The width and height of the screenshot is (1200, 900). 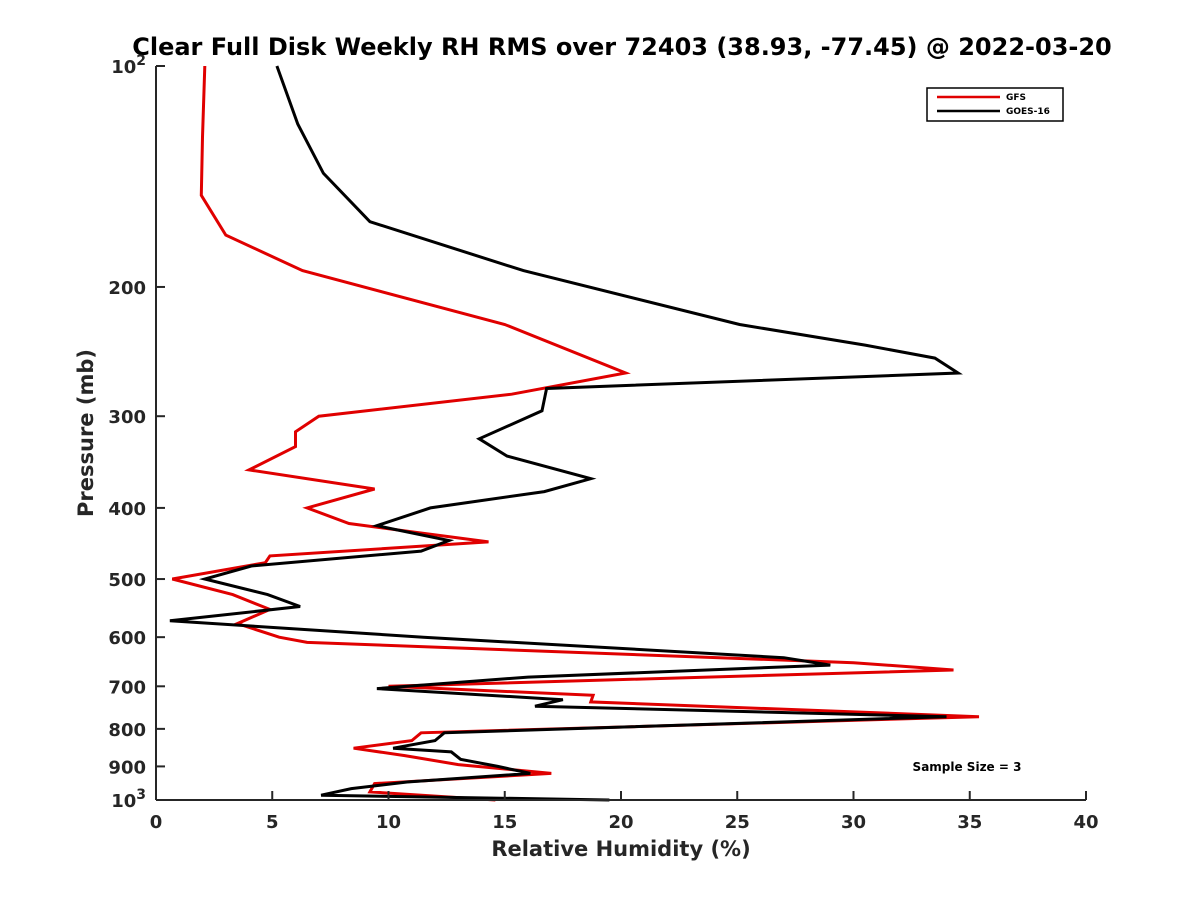 I want to click on x-tick-label: 40, so click(x=1085, y=822).